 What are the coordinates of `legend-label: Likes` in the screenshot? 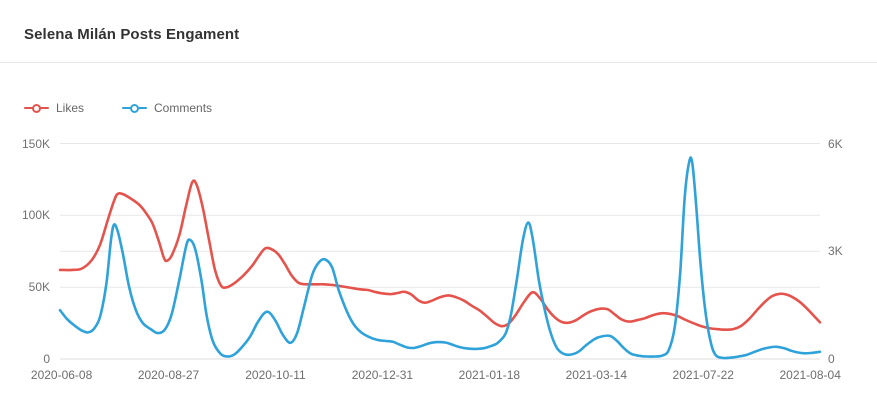 It's located at (70, 108).